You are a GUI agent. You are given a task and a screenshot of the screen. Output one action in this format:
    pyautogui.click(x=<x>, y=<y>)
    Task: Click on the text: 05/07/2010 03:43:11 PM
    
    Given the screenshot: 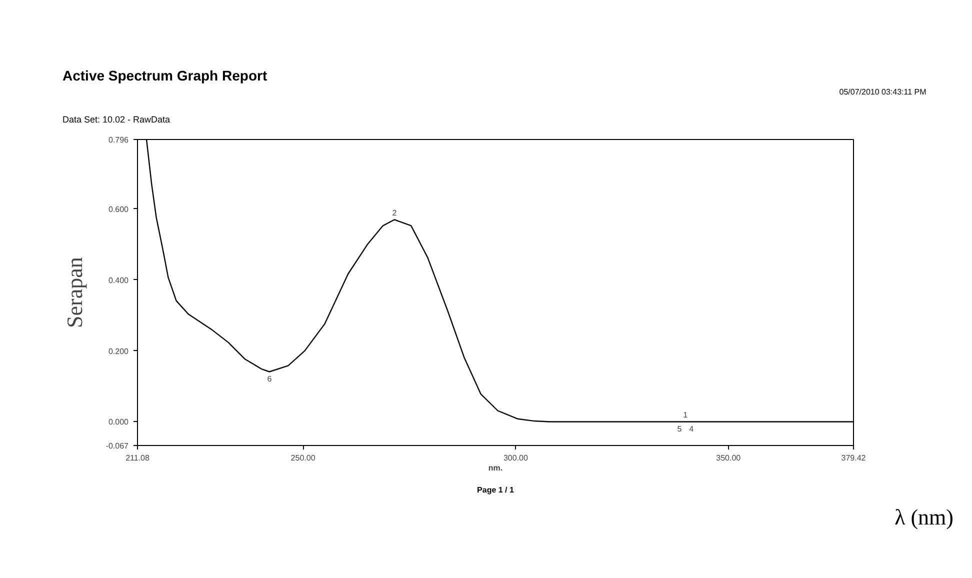 What is the action you would take?
    pyautogui.click(x=883, y=92)
    